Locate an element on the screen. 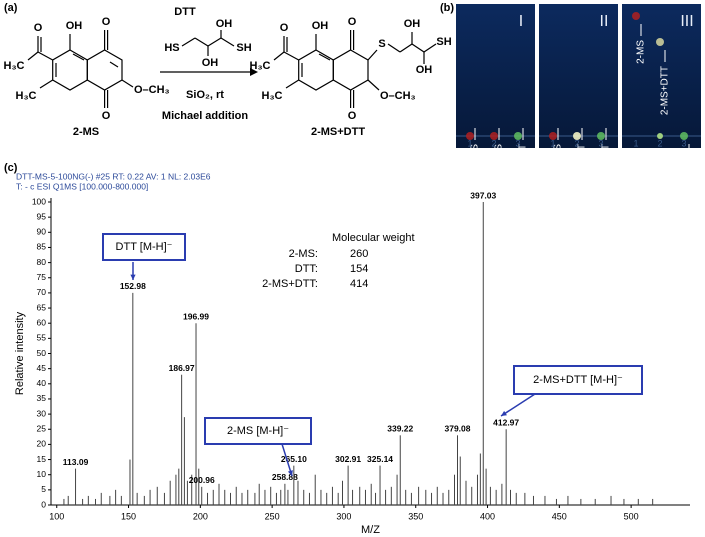 Image resolution: width=705 pixels, height=537 pixels. y-tick-label: 0 is located at coordinates (43, 504).